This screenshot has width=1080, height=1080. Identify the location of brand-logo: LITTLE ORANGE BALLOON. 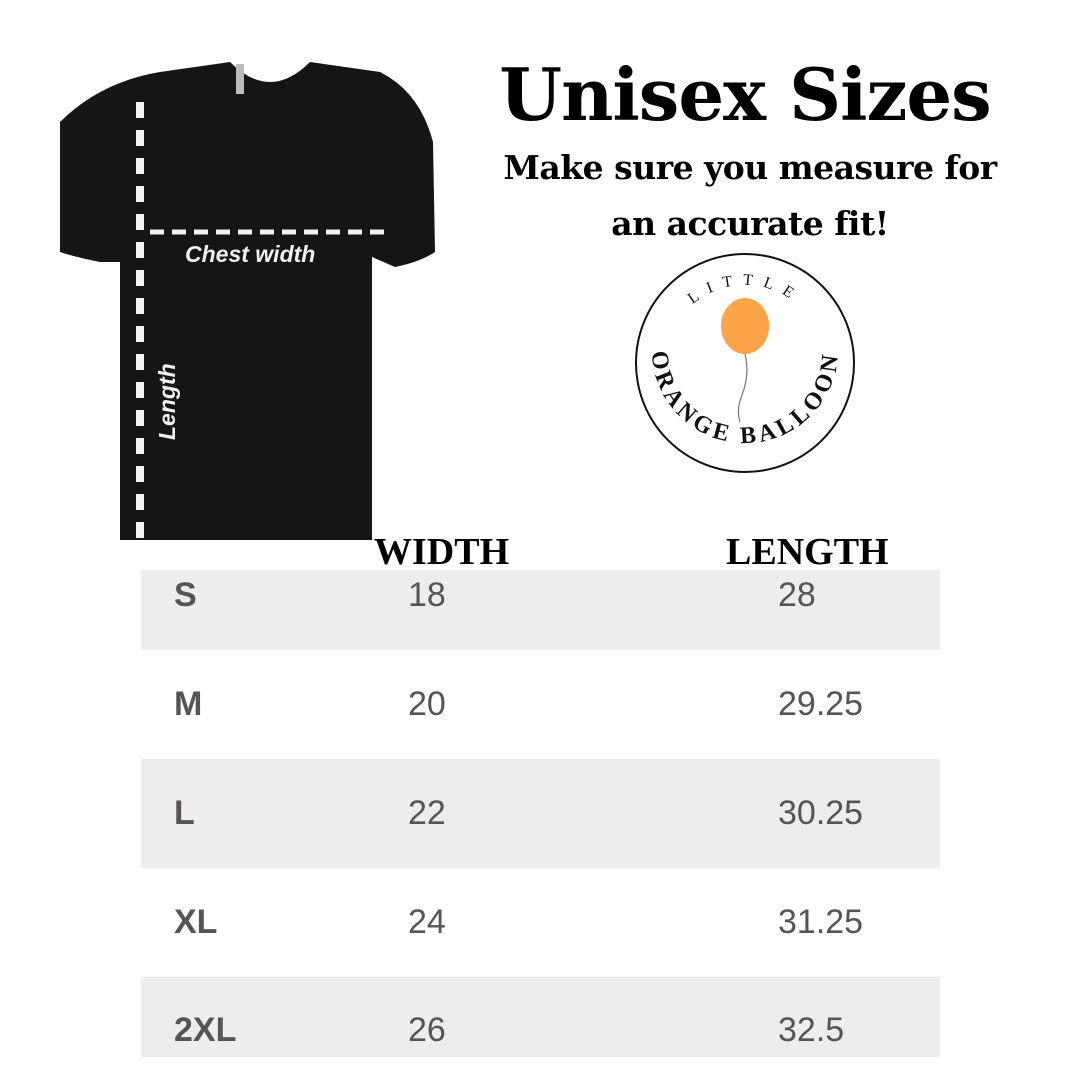
(745, 363).